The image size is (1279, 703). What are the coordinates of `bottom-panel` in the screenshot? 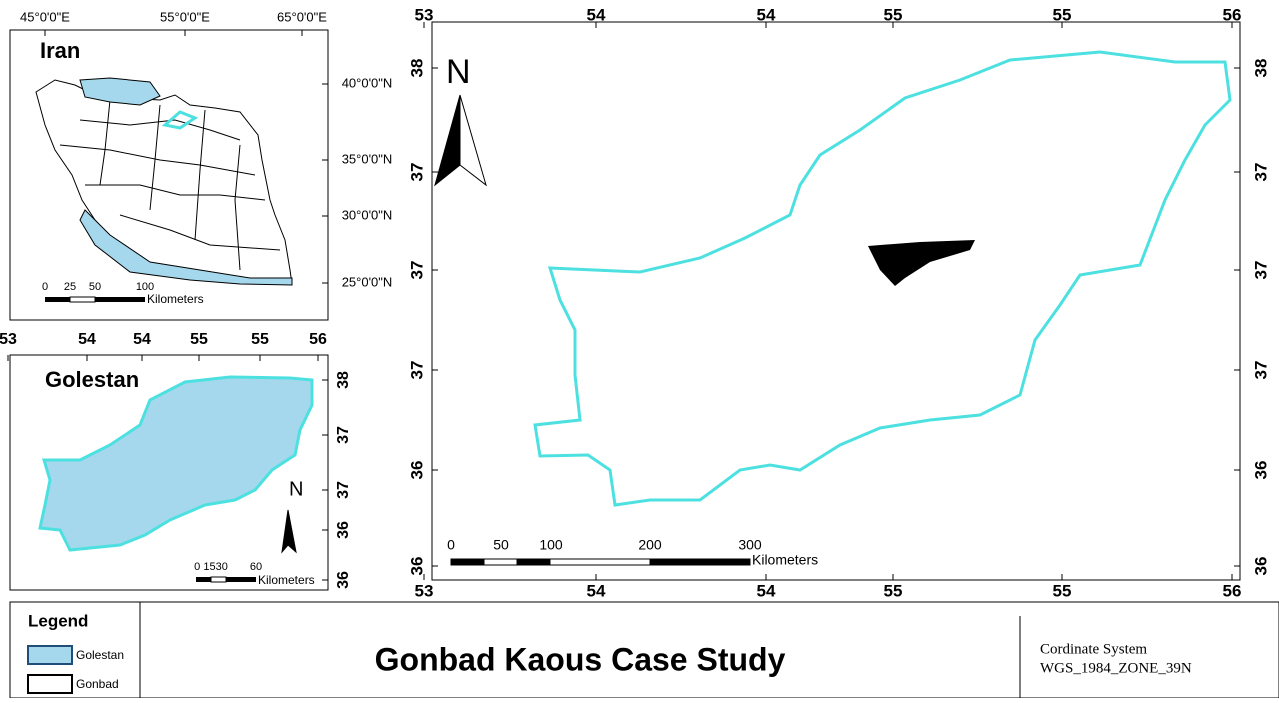 It's located at (644, 650).